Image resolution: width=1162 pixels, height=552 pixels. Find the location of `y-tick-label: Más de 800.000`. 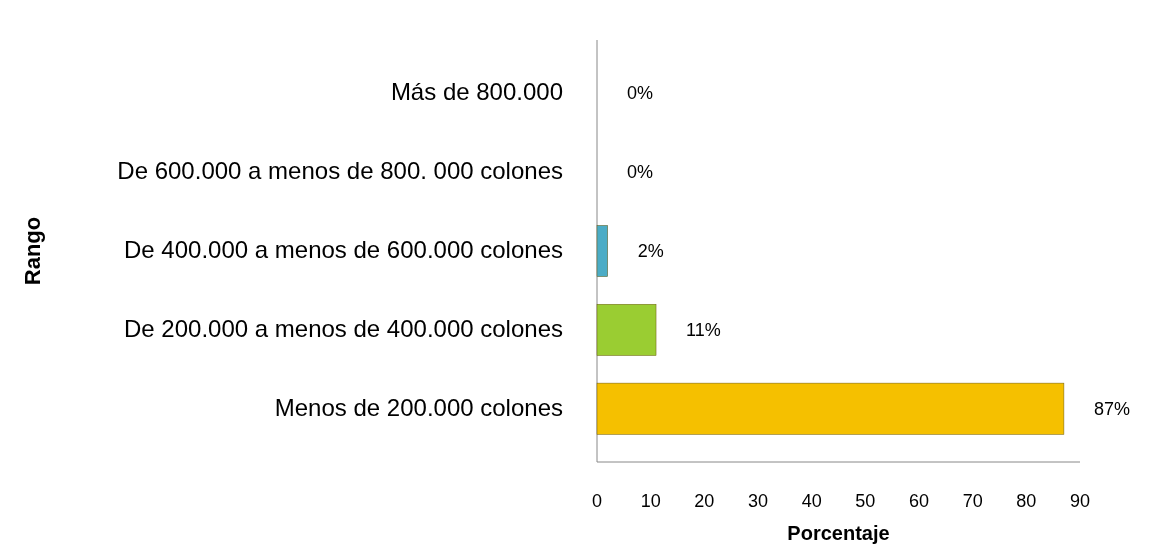

y-tick-label: Más de 800.000 is located at coordinates (476, 92).